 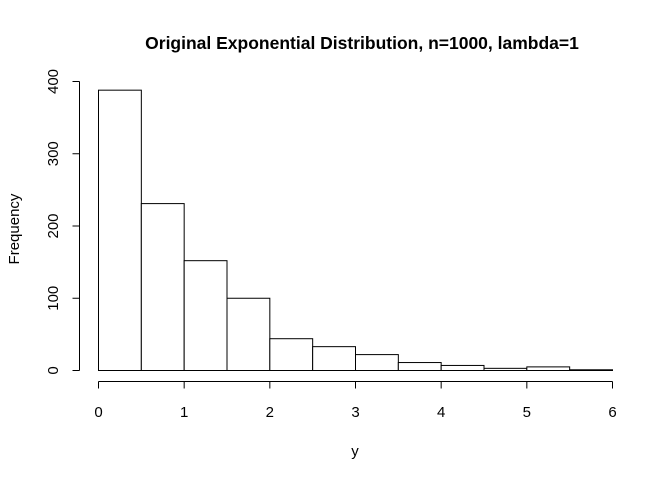 I want to click on x-tick-label: 6, so click(x=612, y=412).